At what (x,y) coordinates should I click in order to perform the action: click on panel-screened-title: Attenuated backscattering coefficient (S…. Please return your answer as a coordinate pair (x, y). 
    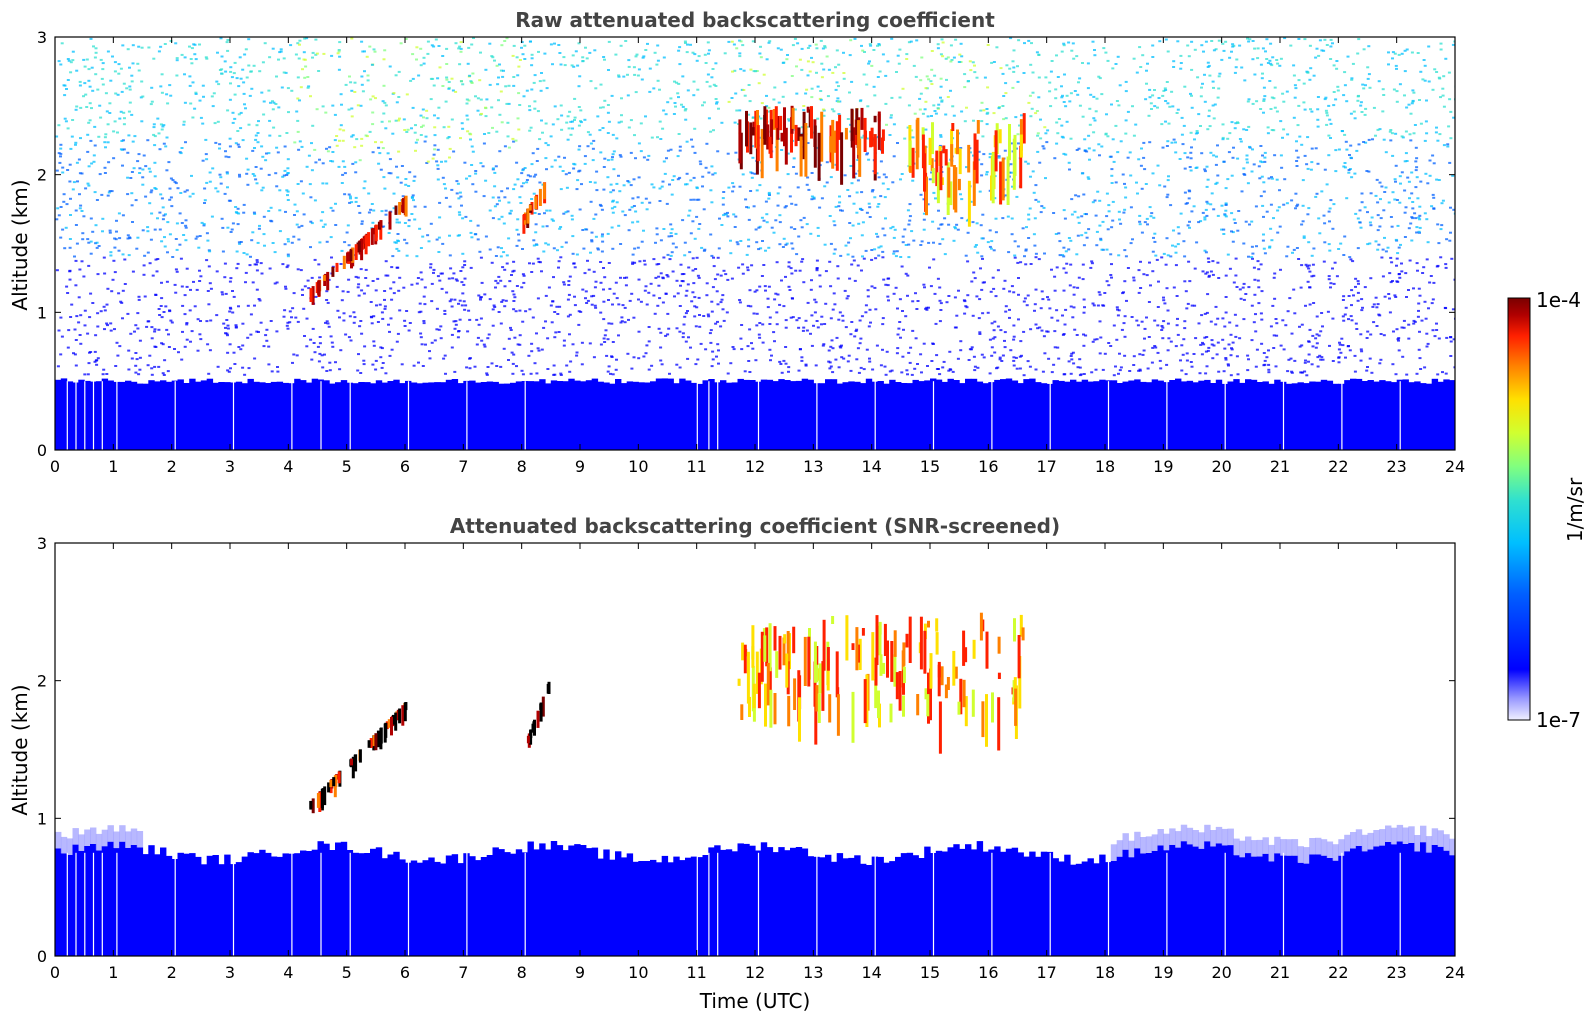
    Looking at the image, I should click on (755, 526).